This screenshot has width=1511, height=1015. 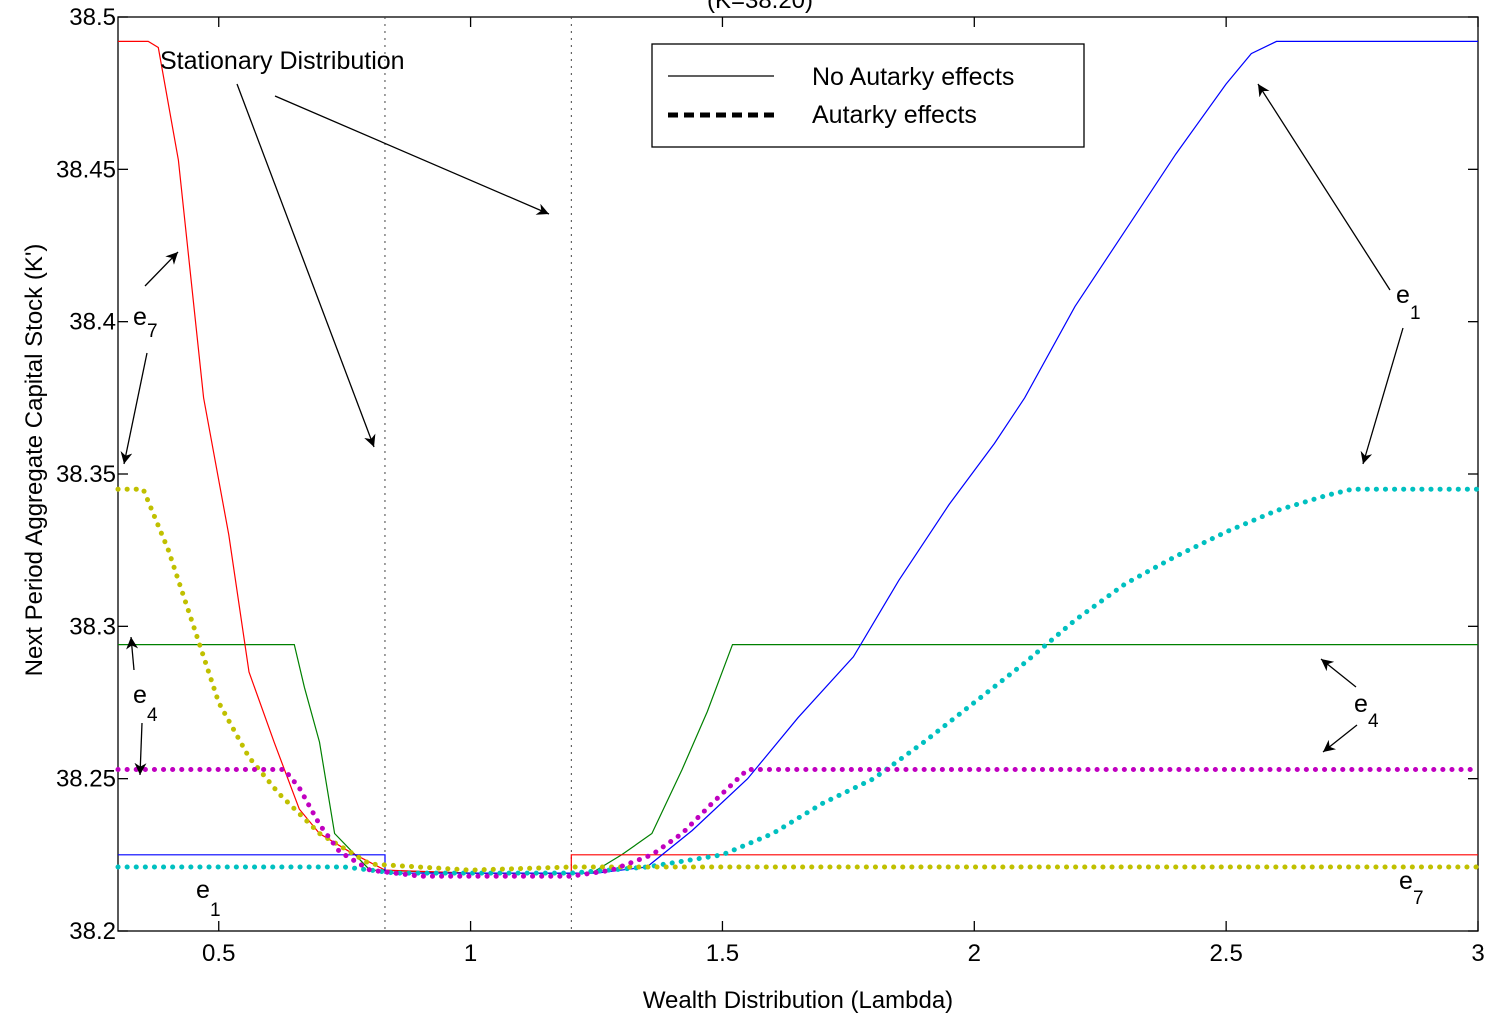 I want to click on y-tick-label: 38.4, so click(x=92, y=322).